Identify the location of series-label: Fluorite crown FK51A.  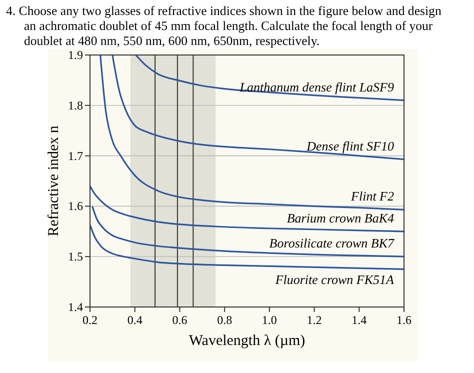
(334, 280).